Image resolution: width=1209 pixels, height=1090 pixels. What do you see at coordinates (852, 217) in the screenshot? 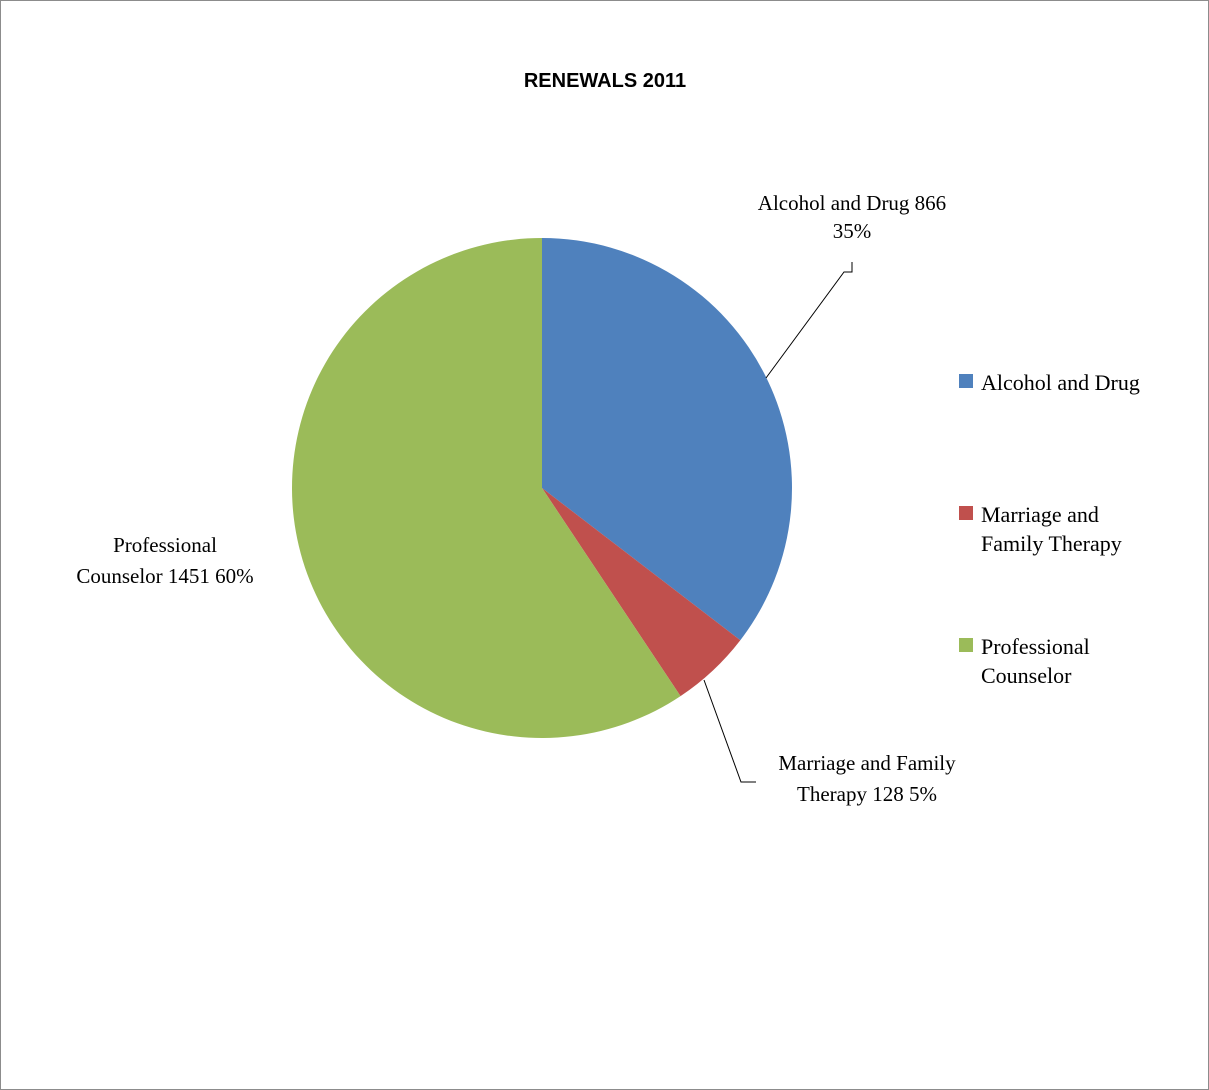
I see `data-label-alcohol-and-drug: Alcohol and Drug 866 35%` at bounding box center [852, 217].